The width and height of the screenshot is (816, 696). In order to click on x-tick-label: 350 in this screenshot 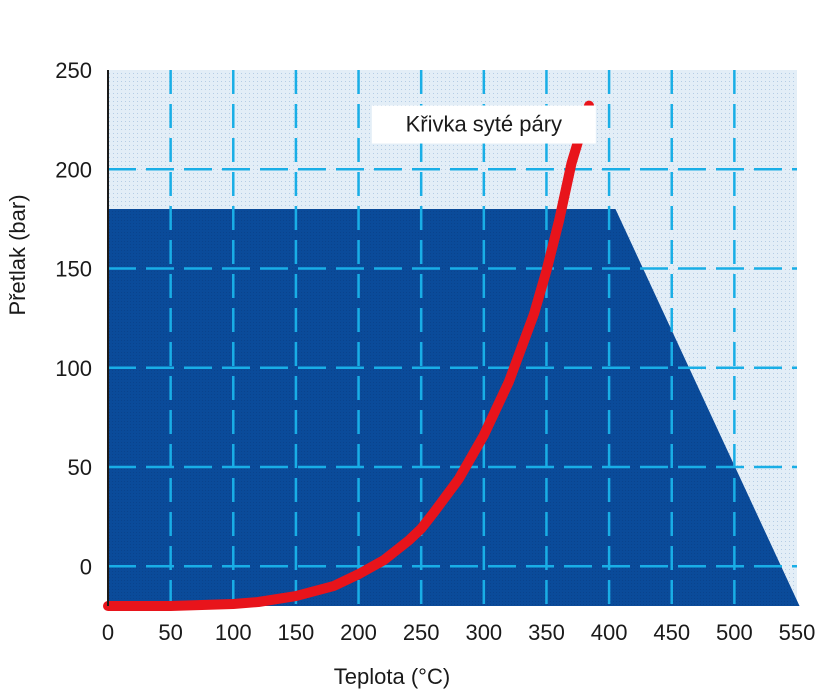, I will do `click(546, 632)`.